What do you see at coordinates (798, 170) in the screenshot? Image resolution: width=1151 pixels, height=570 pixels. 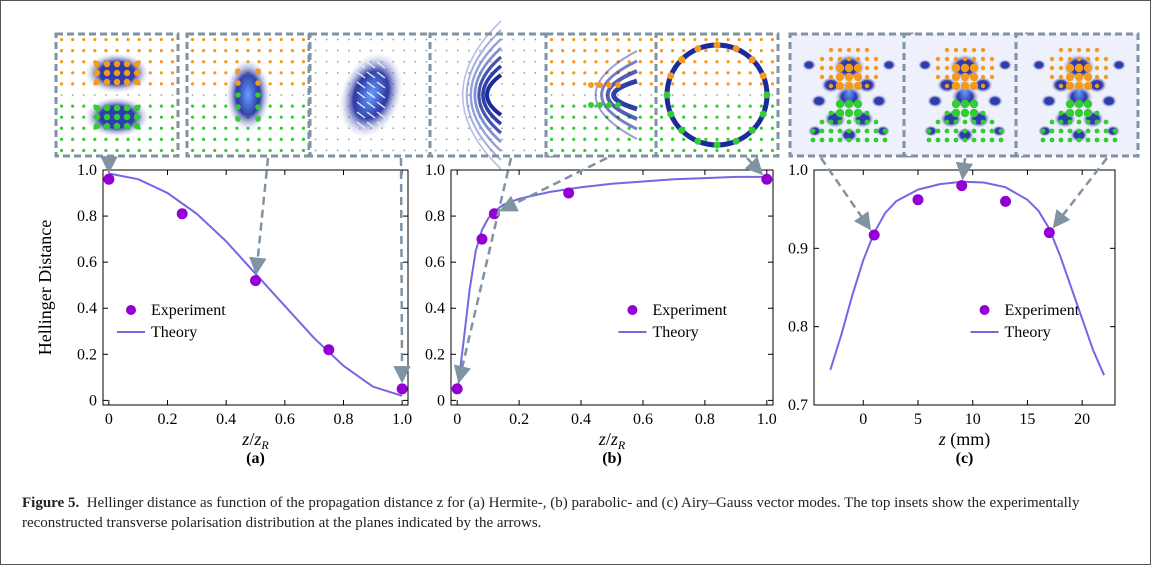 I see `y-tick-label: 1.0` at bounding box center [798, 170].